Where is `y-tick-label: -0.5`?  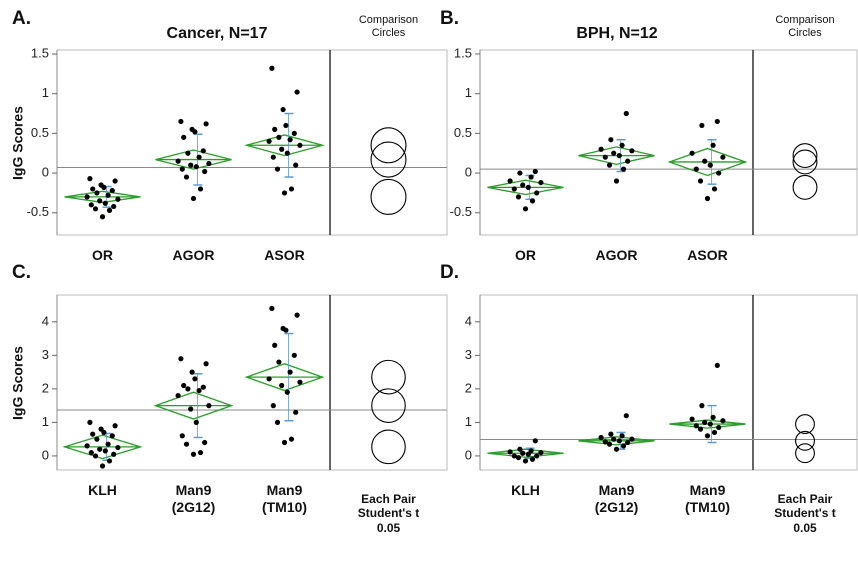 y-tick-label: -0.5 is located at coordinates (38, 211).